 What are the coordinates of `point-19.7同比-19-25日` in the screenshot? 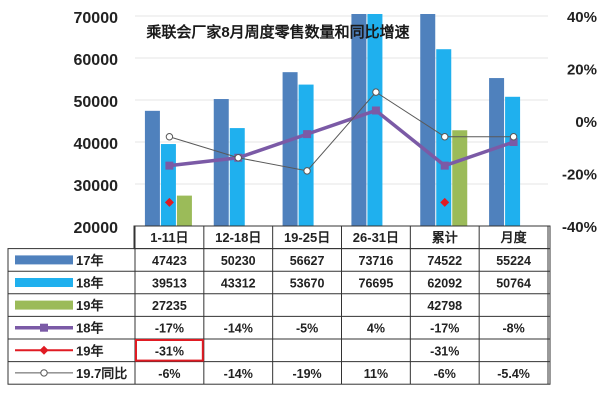 It's located at (307, 171).